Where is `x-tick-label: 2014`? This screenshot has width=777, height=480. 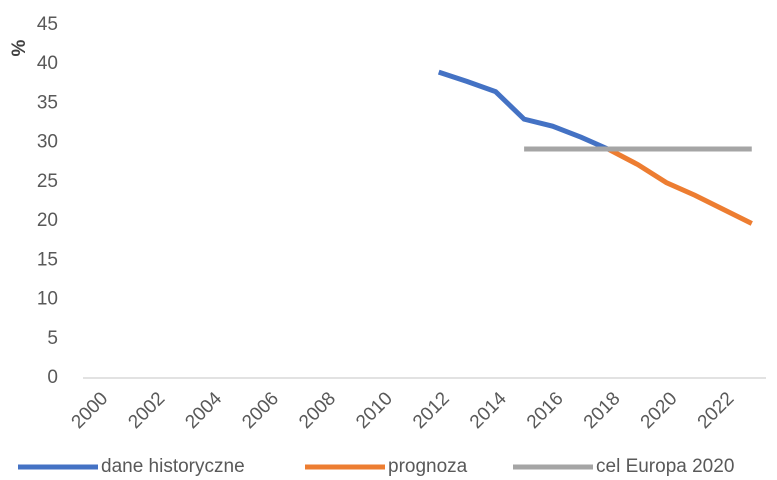
x-tick-label: 2014 is located at coordinates (488, 410).